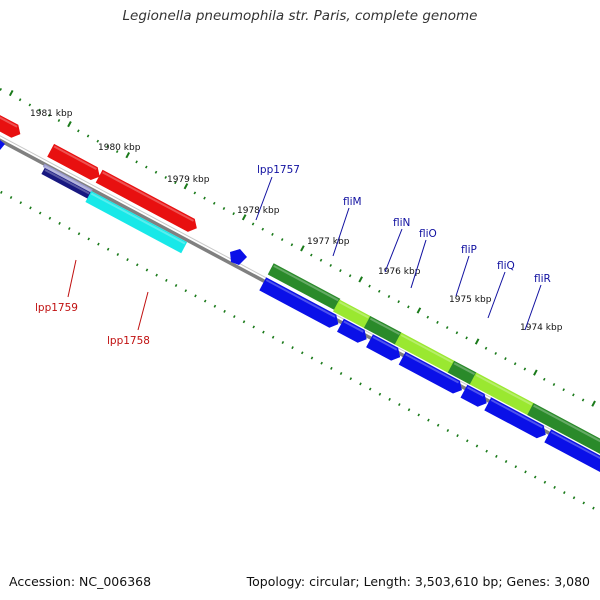  What do you see at coordinates (278, 170) in the screenshot?
I see `gene-label: lpp1757` at bounding box center [278, 170].